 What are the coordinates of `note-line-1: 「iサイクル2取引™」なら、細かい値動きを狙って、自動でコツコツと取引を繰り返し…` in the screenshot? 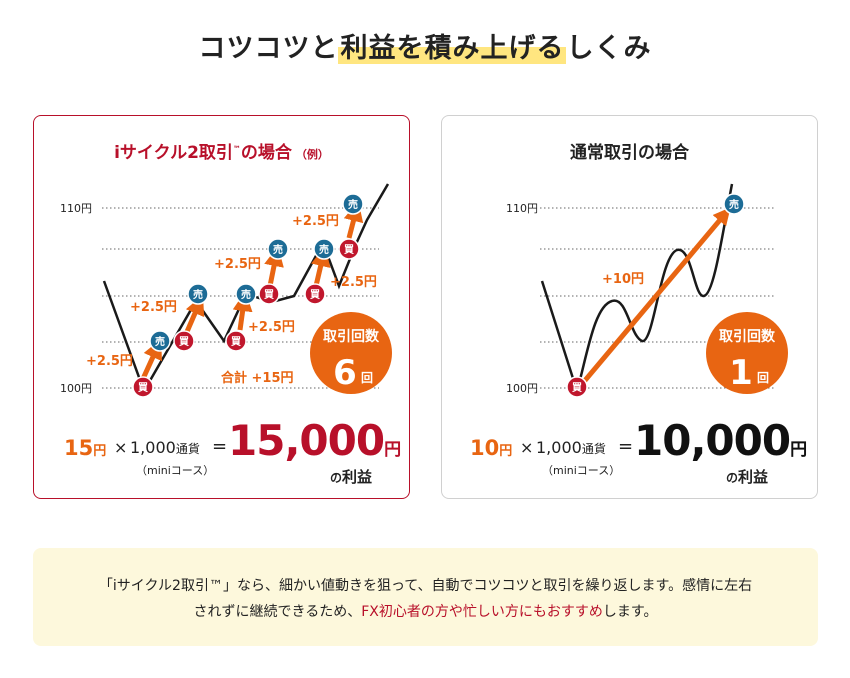 It's located at (425, 586).